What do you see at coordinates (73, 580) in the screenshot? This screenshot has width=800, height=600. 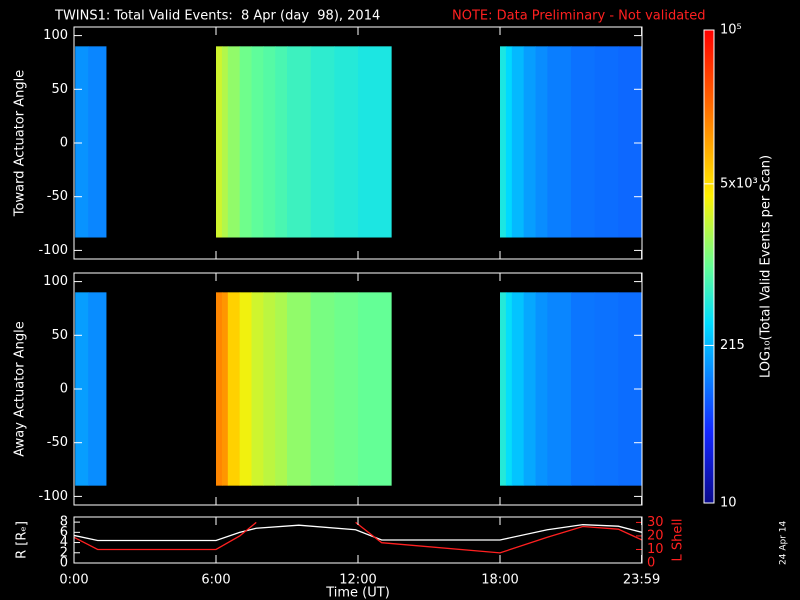 I see `x-tick-label: 0:00` at bounding box center [73, 580].